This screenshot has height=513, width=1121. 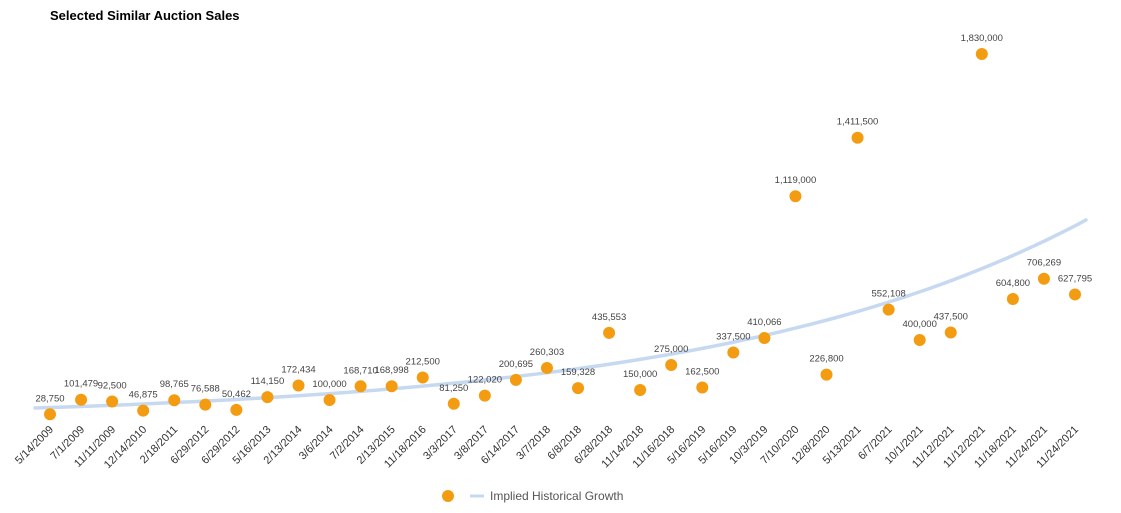 I want to click on data-label: 410,066, so click(x=764, y=322).